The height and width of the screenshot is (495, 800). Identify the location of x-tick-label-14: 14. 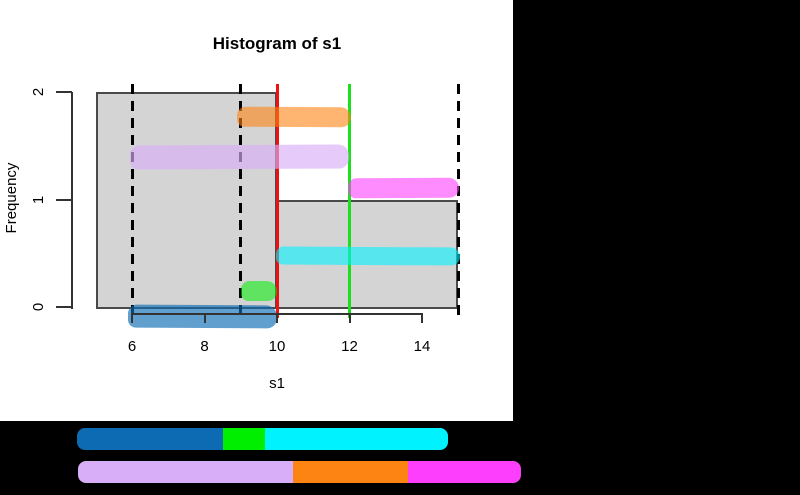
(422, 346).